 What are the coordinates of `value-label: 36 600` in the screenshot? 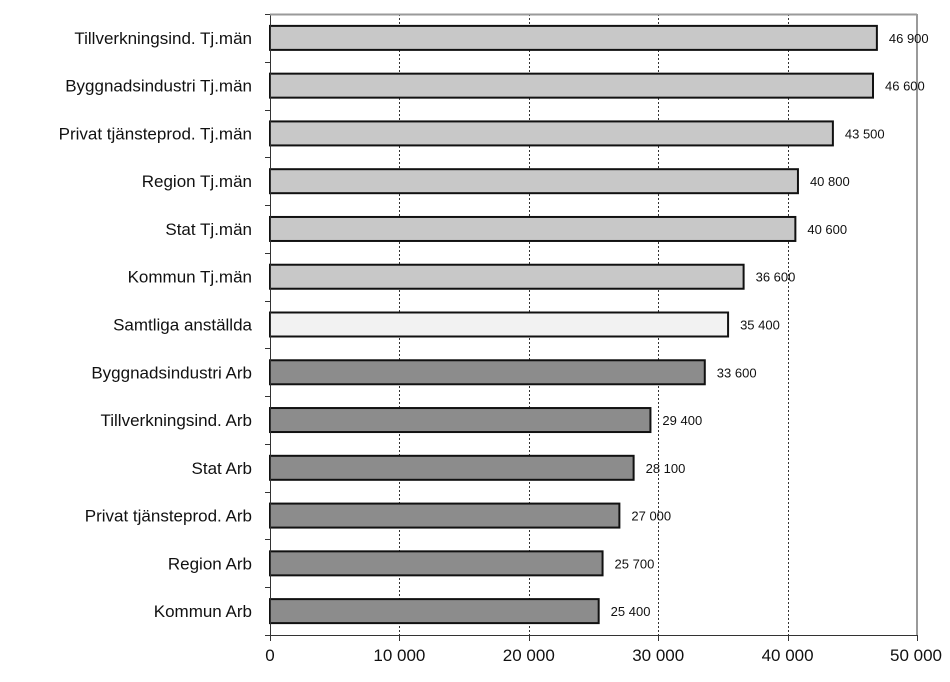 It's located at (776, 277).